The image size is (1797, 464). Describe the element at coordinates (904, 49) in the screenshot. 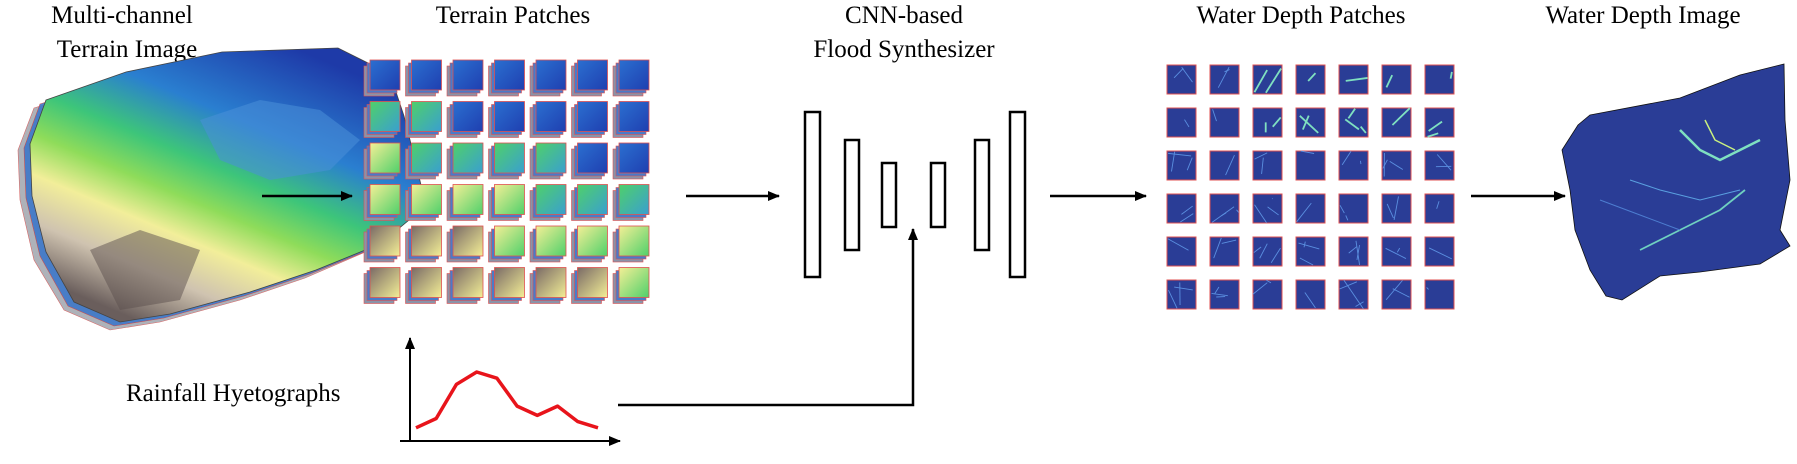

I see `cnn-title-line2: Flood Synthesizer` at that location.